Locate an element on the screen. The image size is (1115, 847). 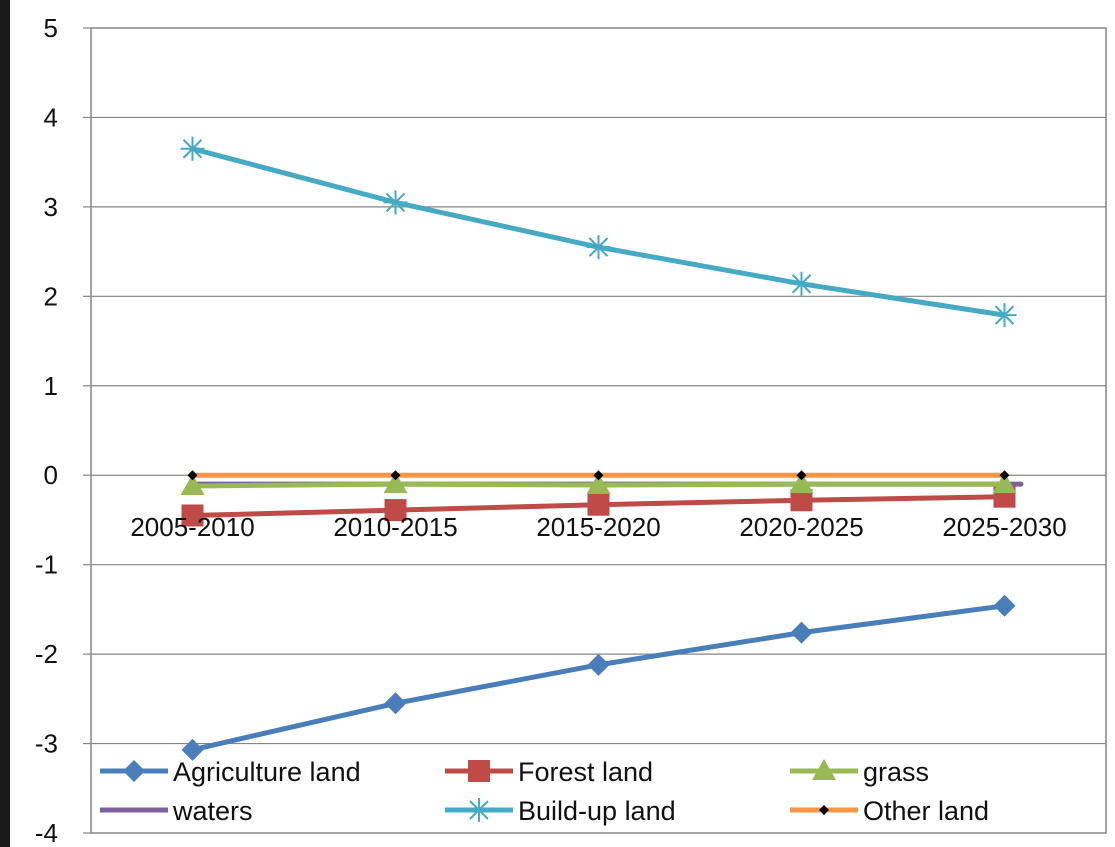
left-border is located at coordinates (5, 423).